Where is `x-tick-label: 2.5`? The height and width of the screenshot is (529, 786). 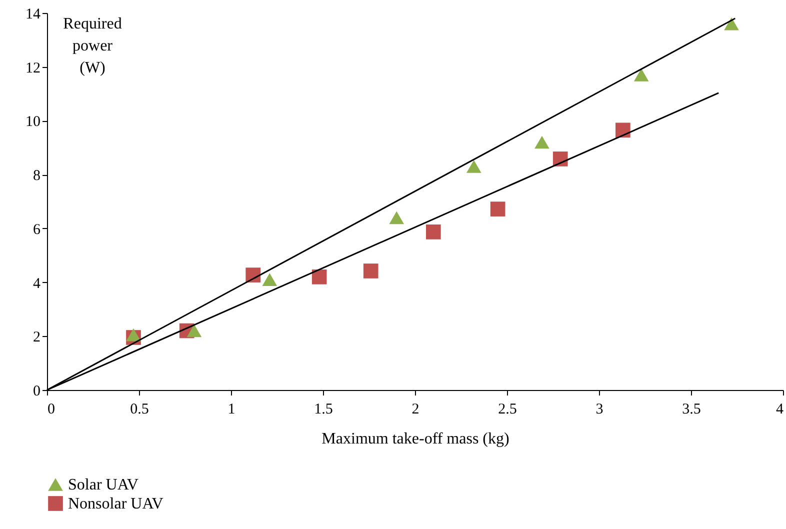
x-tick-label: 2.5 is located at coordinates (507, 410).